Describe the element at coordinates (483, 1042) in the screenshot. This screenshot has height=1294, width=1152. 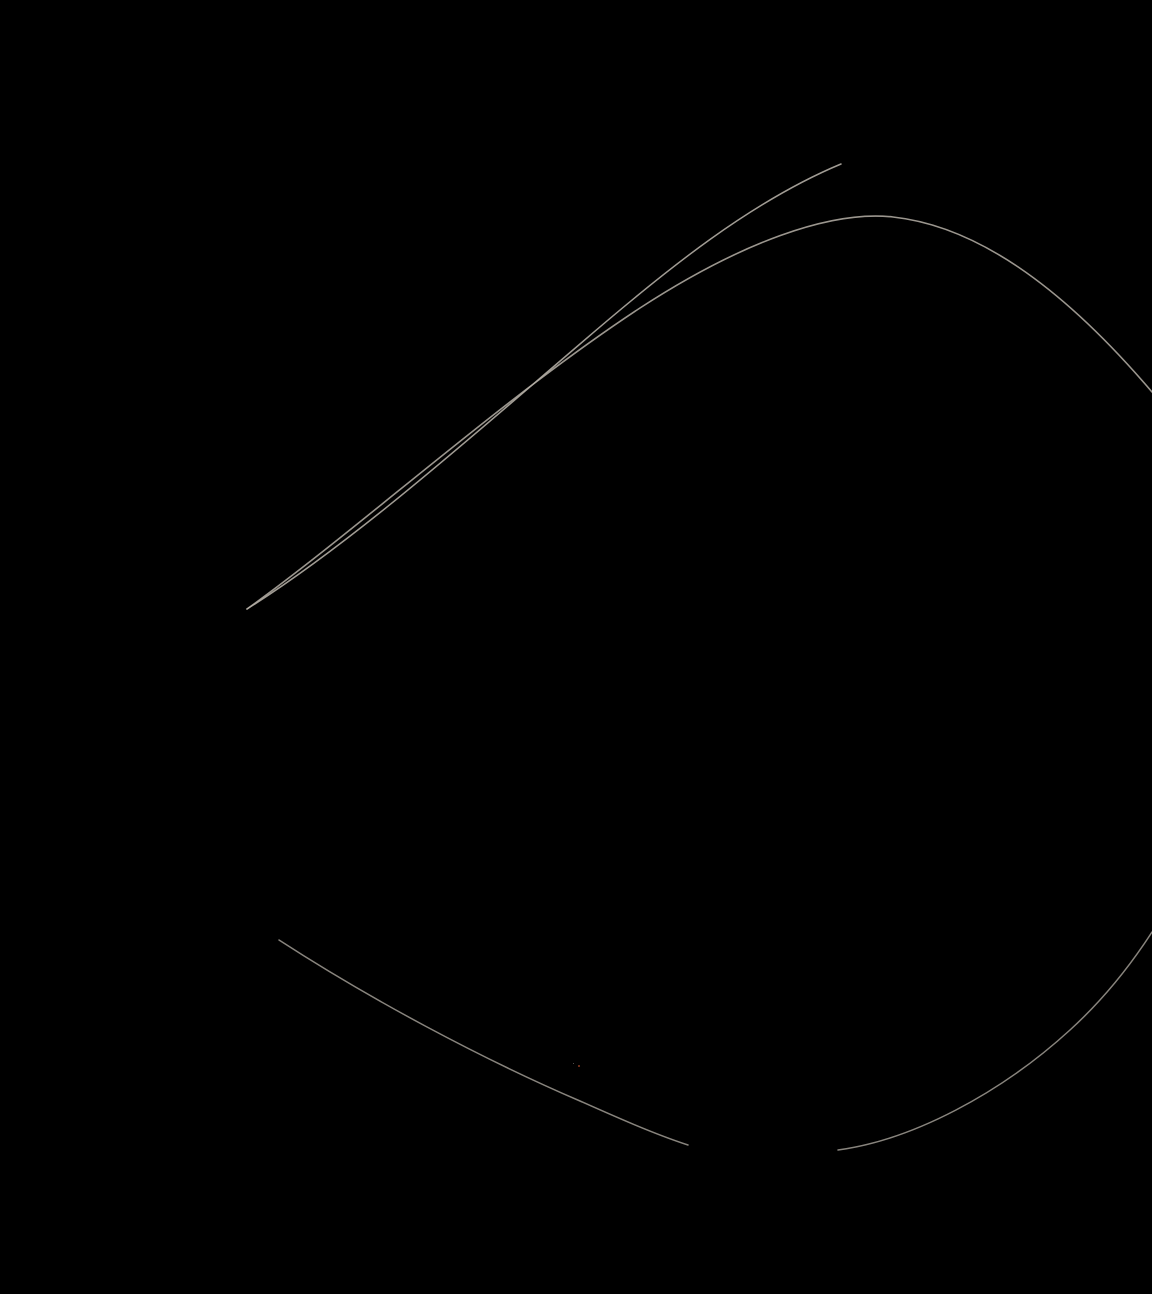
I see `lower-arc-left-path` at that location.